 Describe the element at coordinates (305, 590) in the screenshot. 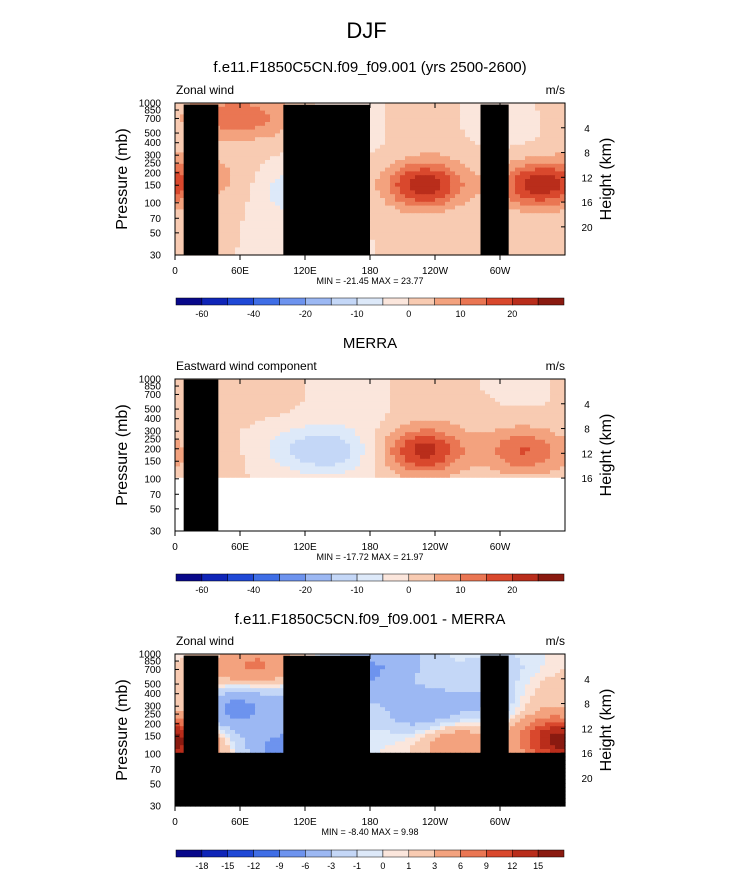

I see `colorbar-label: -20` at that location.